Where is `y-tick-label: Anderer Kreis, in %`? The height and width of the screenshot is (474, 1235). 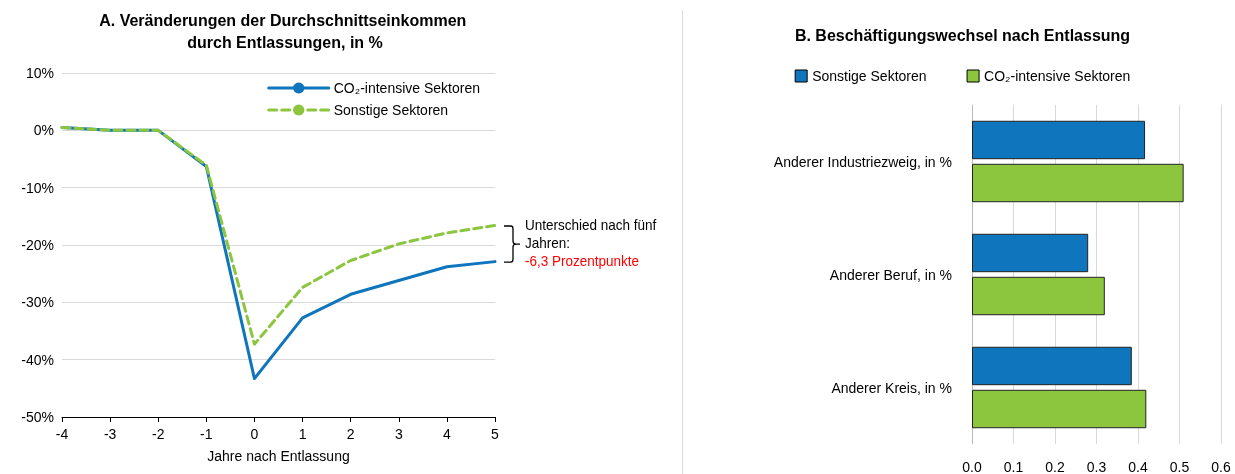 y-tick-label: Anderer Kreis, in % is located at coordinates (891, 387).